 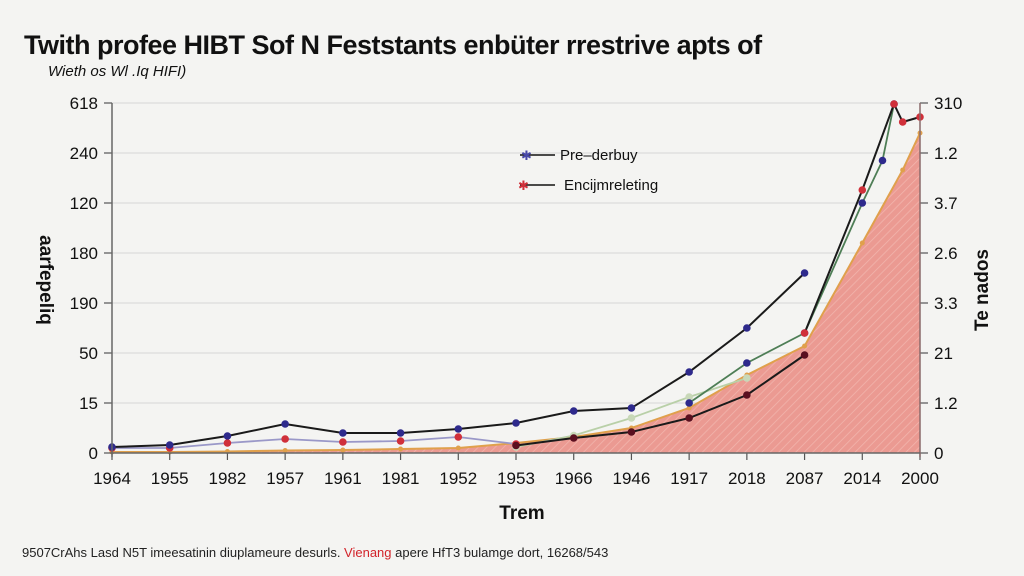 I want to click on x-axis-label: Trem, so click(x=521, y=513).